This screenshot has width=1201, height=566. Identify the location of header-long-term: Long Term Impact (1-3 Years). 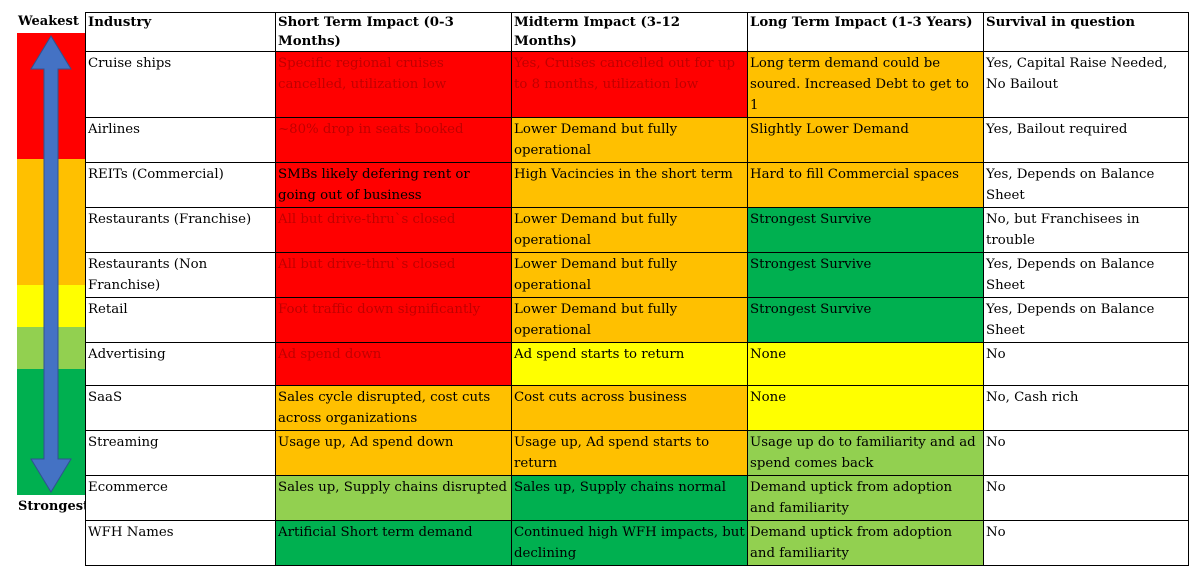
(865, 32).